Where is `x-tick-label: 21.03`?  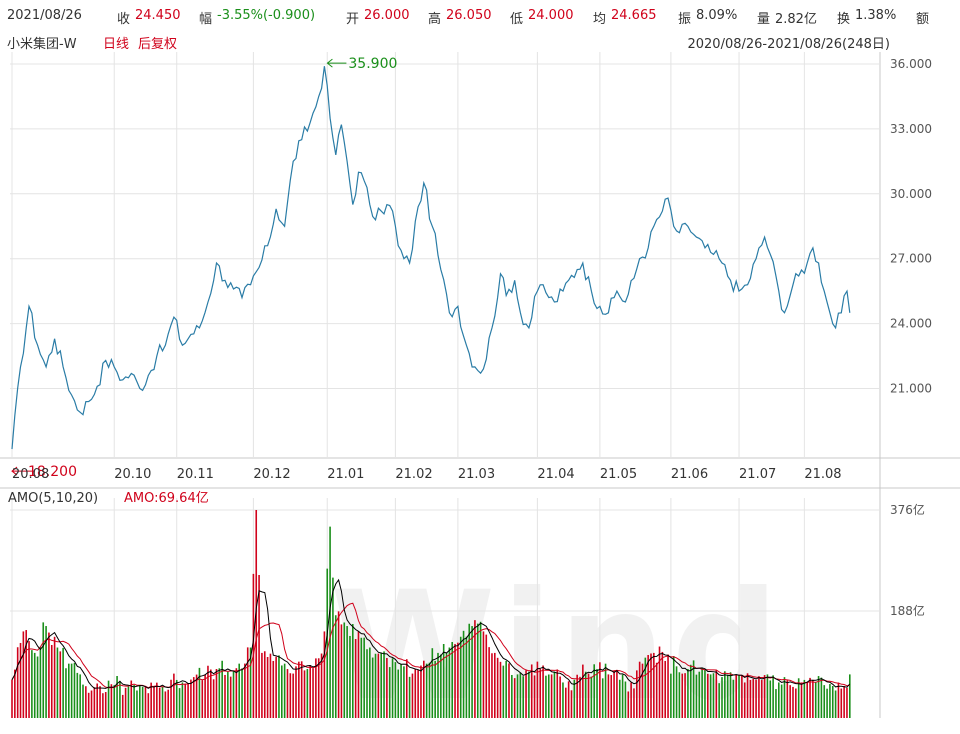 x-tick-label: 21.03 is located at coordinates (476, 474).